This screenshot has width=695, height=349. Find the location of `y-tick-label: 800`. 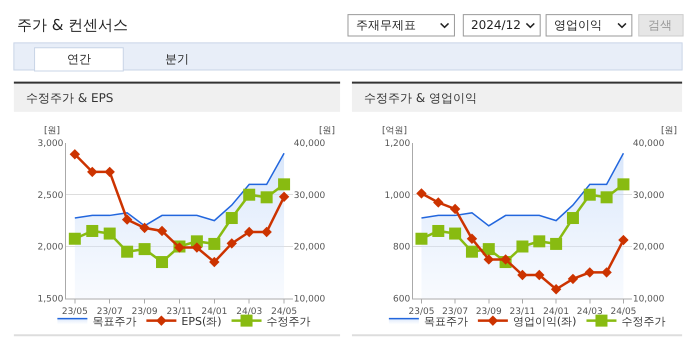

y-tick-label: 800 is located at coordinates (402, 247).